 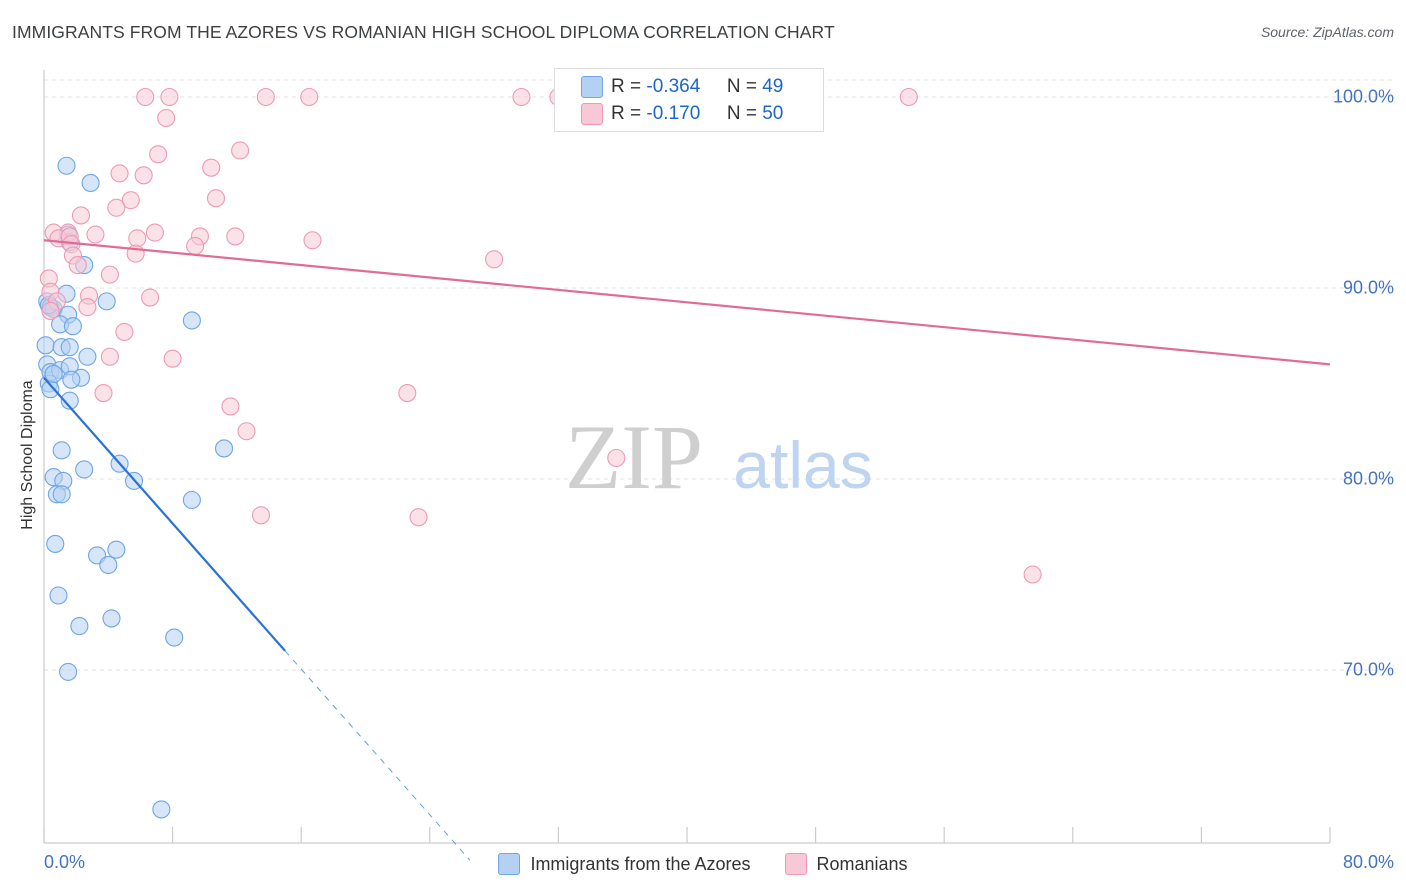 I want to click on n-value: 50, so click(x=773, y=113).